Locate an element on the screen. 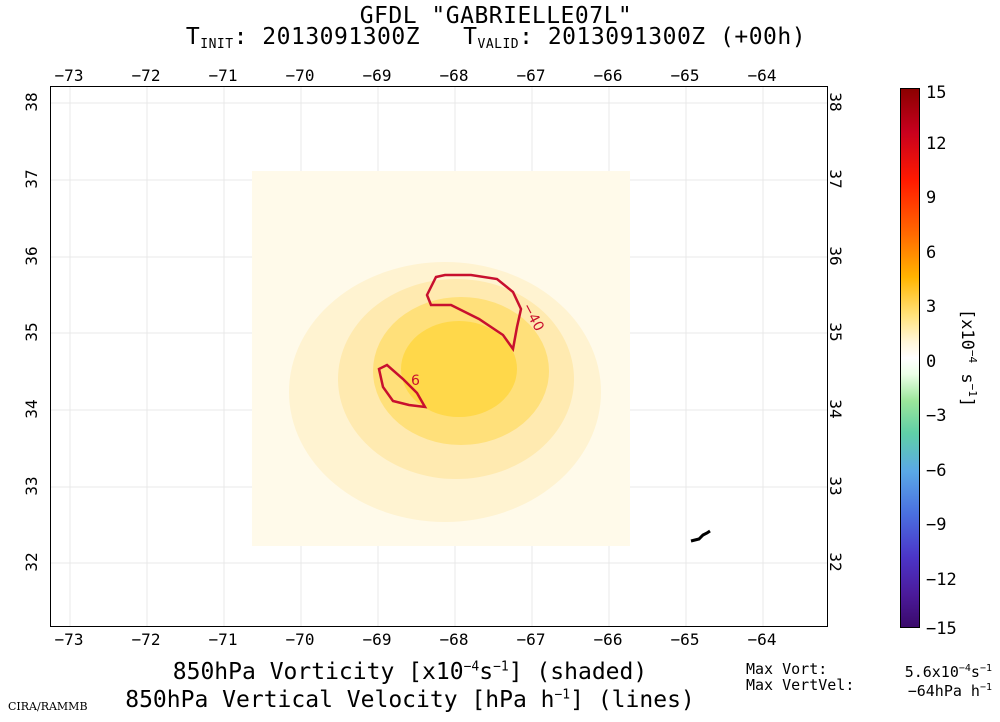 Image resolution: width=1000 pixels, height=722 pixels. lat-tick-right: 33 is located at coordinates (836, 486).